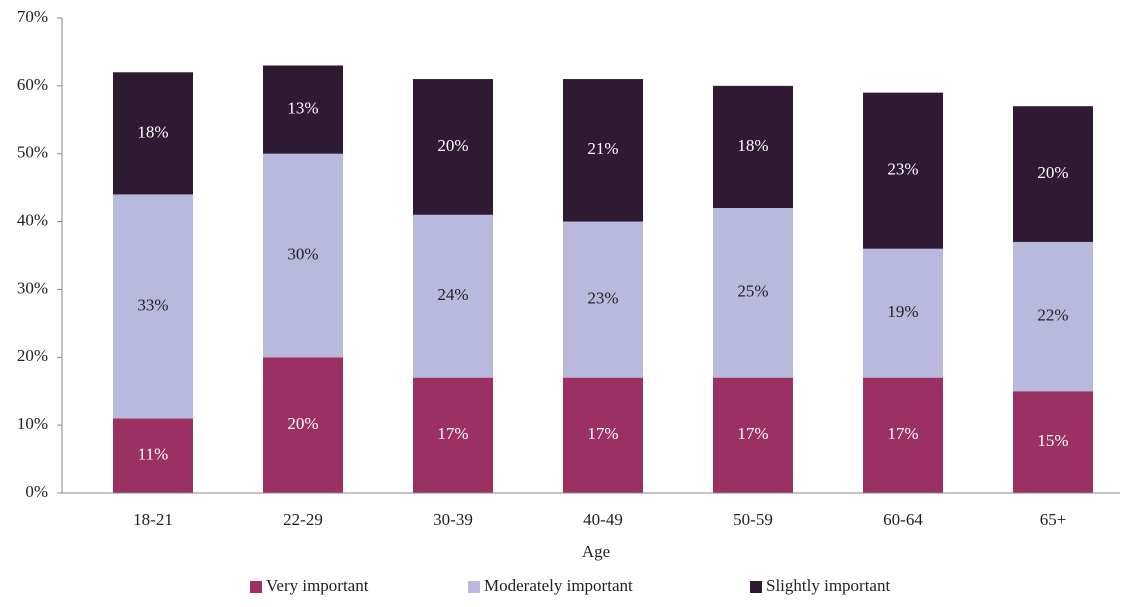  I want to click on data-label: 25%, so click(752, 291).